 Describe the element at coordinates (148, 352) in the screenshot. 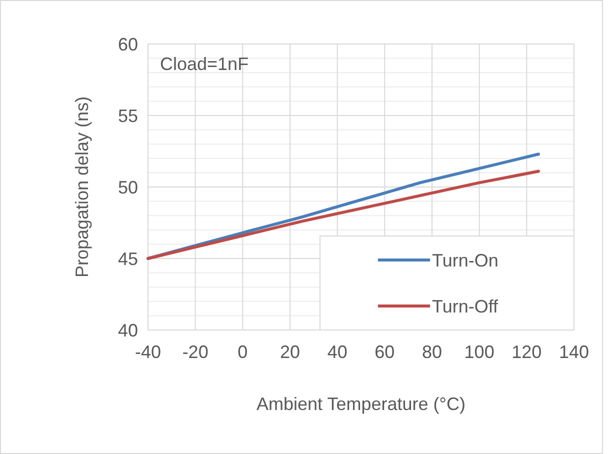

I see `x-tick-label: -40` at that location.